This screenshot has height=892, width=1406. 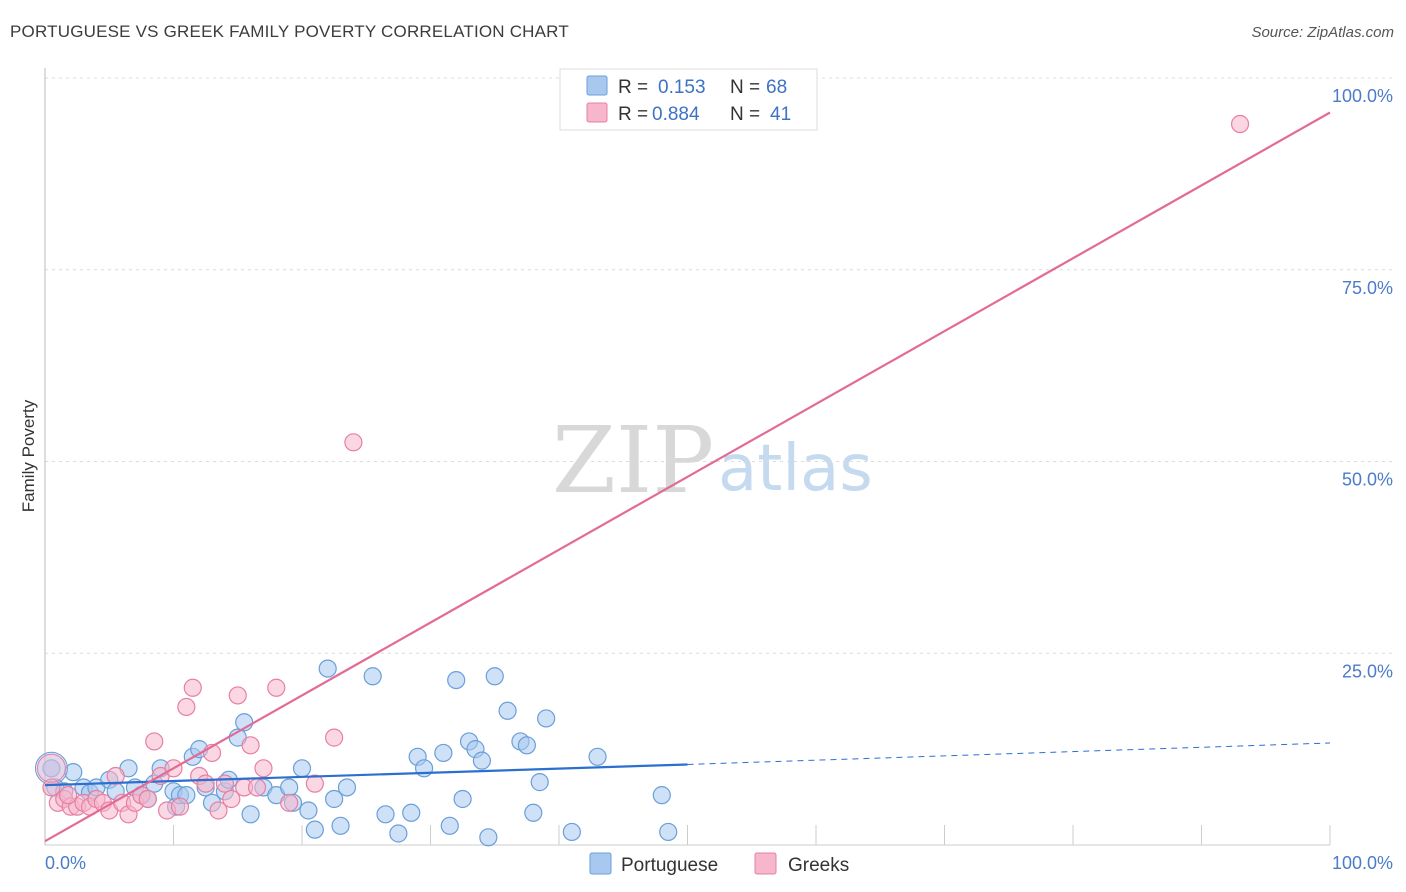 I want to click on y-tick-label-75: 75.0%, so click(x=1367, y=288).